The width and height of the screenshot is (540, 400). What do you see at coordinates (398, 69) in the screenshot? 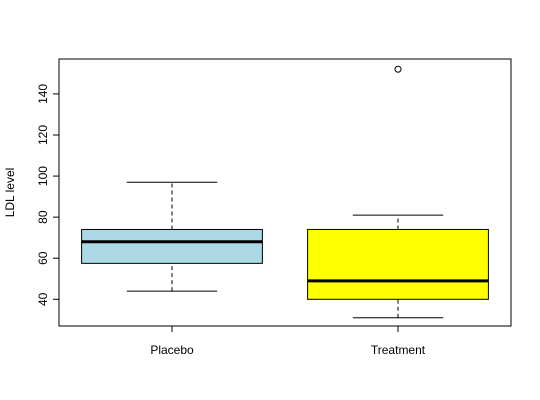
I see `outlier-point` at bounding box center [398, 69].